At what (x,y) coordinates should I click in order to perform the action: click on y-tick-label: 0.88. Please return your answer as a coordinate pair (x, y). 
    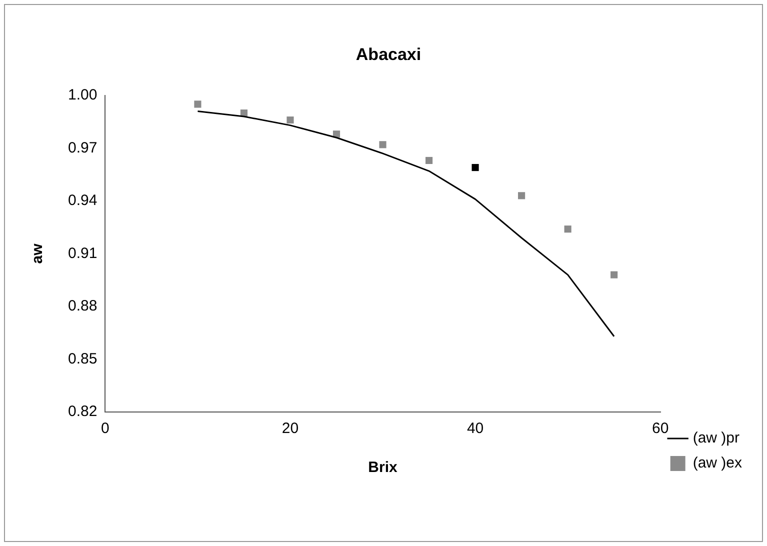
    Looking at the image, I should click on (83, 306).